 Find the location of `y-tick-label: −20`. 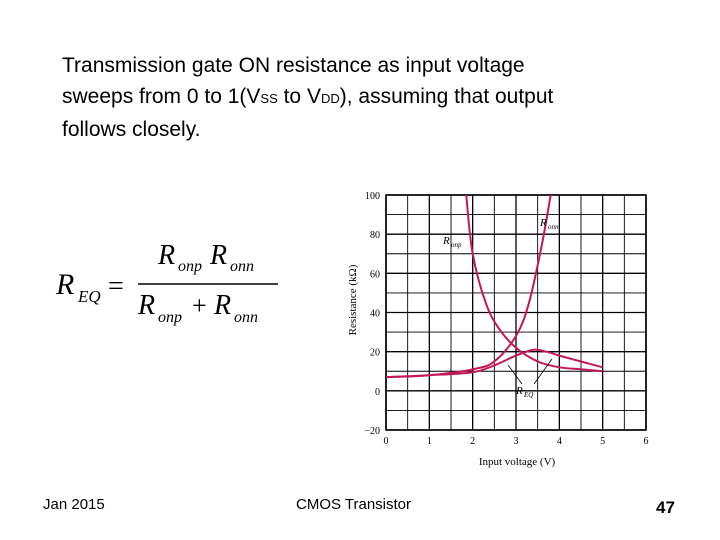

y-tick-label: −20 is located at coordinates (372, 431).